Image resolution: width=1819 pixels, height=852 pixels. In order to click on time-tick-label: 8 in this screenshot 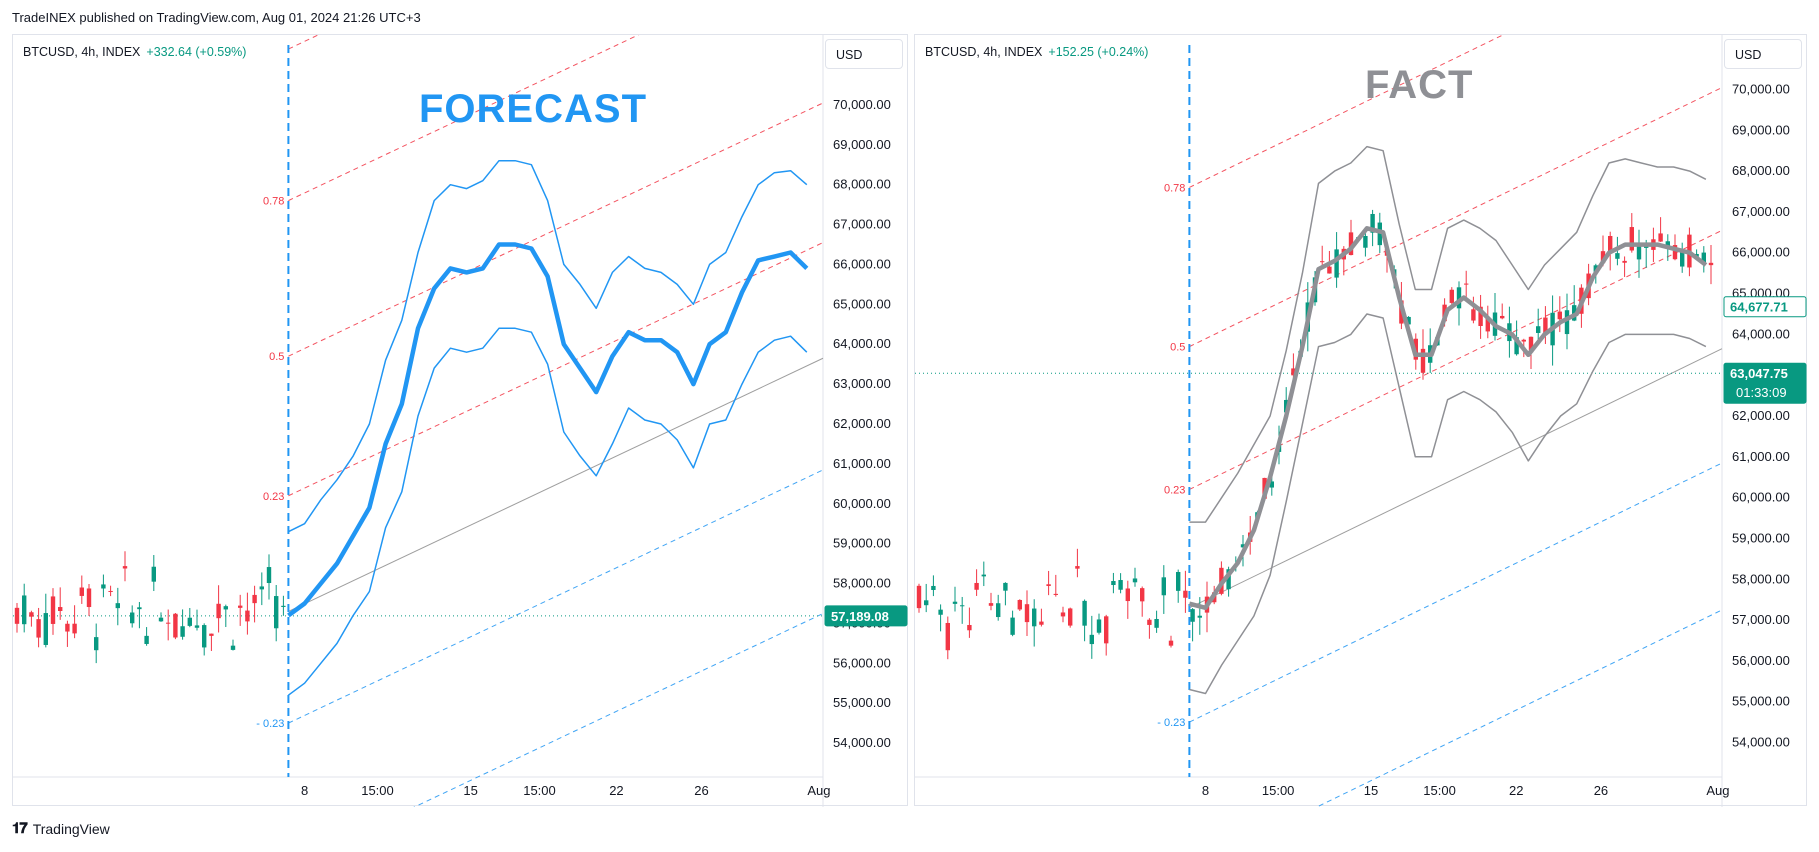, I will do `click(1205, 790)`.